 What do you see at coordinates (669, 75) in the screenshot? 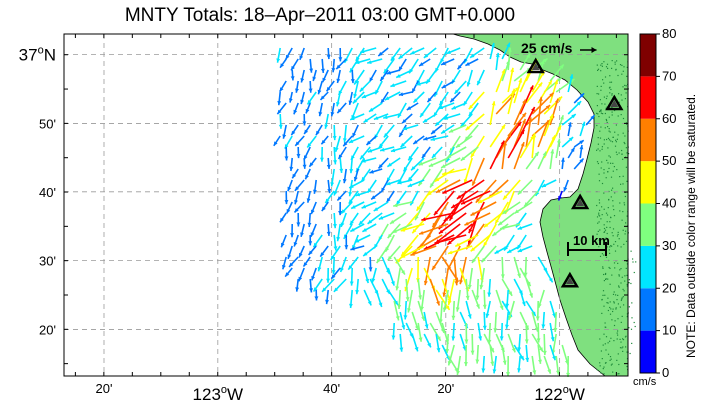
I see `colorbar-tick-label: 70` at bounding box center [669, 75].